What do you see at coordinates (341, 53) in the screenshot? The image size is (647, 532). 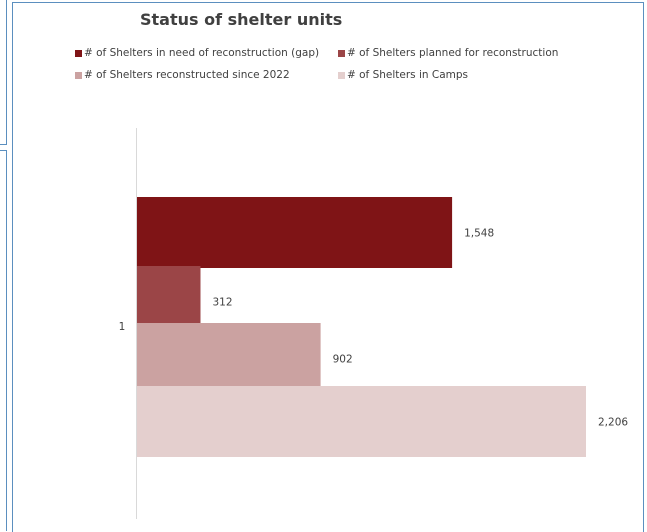 I see `legend-swatch-planned` at bounding box center [341, 53].